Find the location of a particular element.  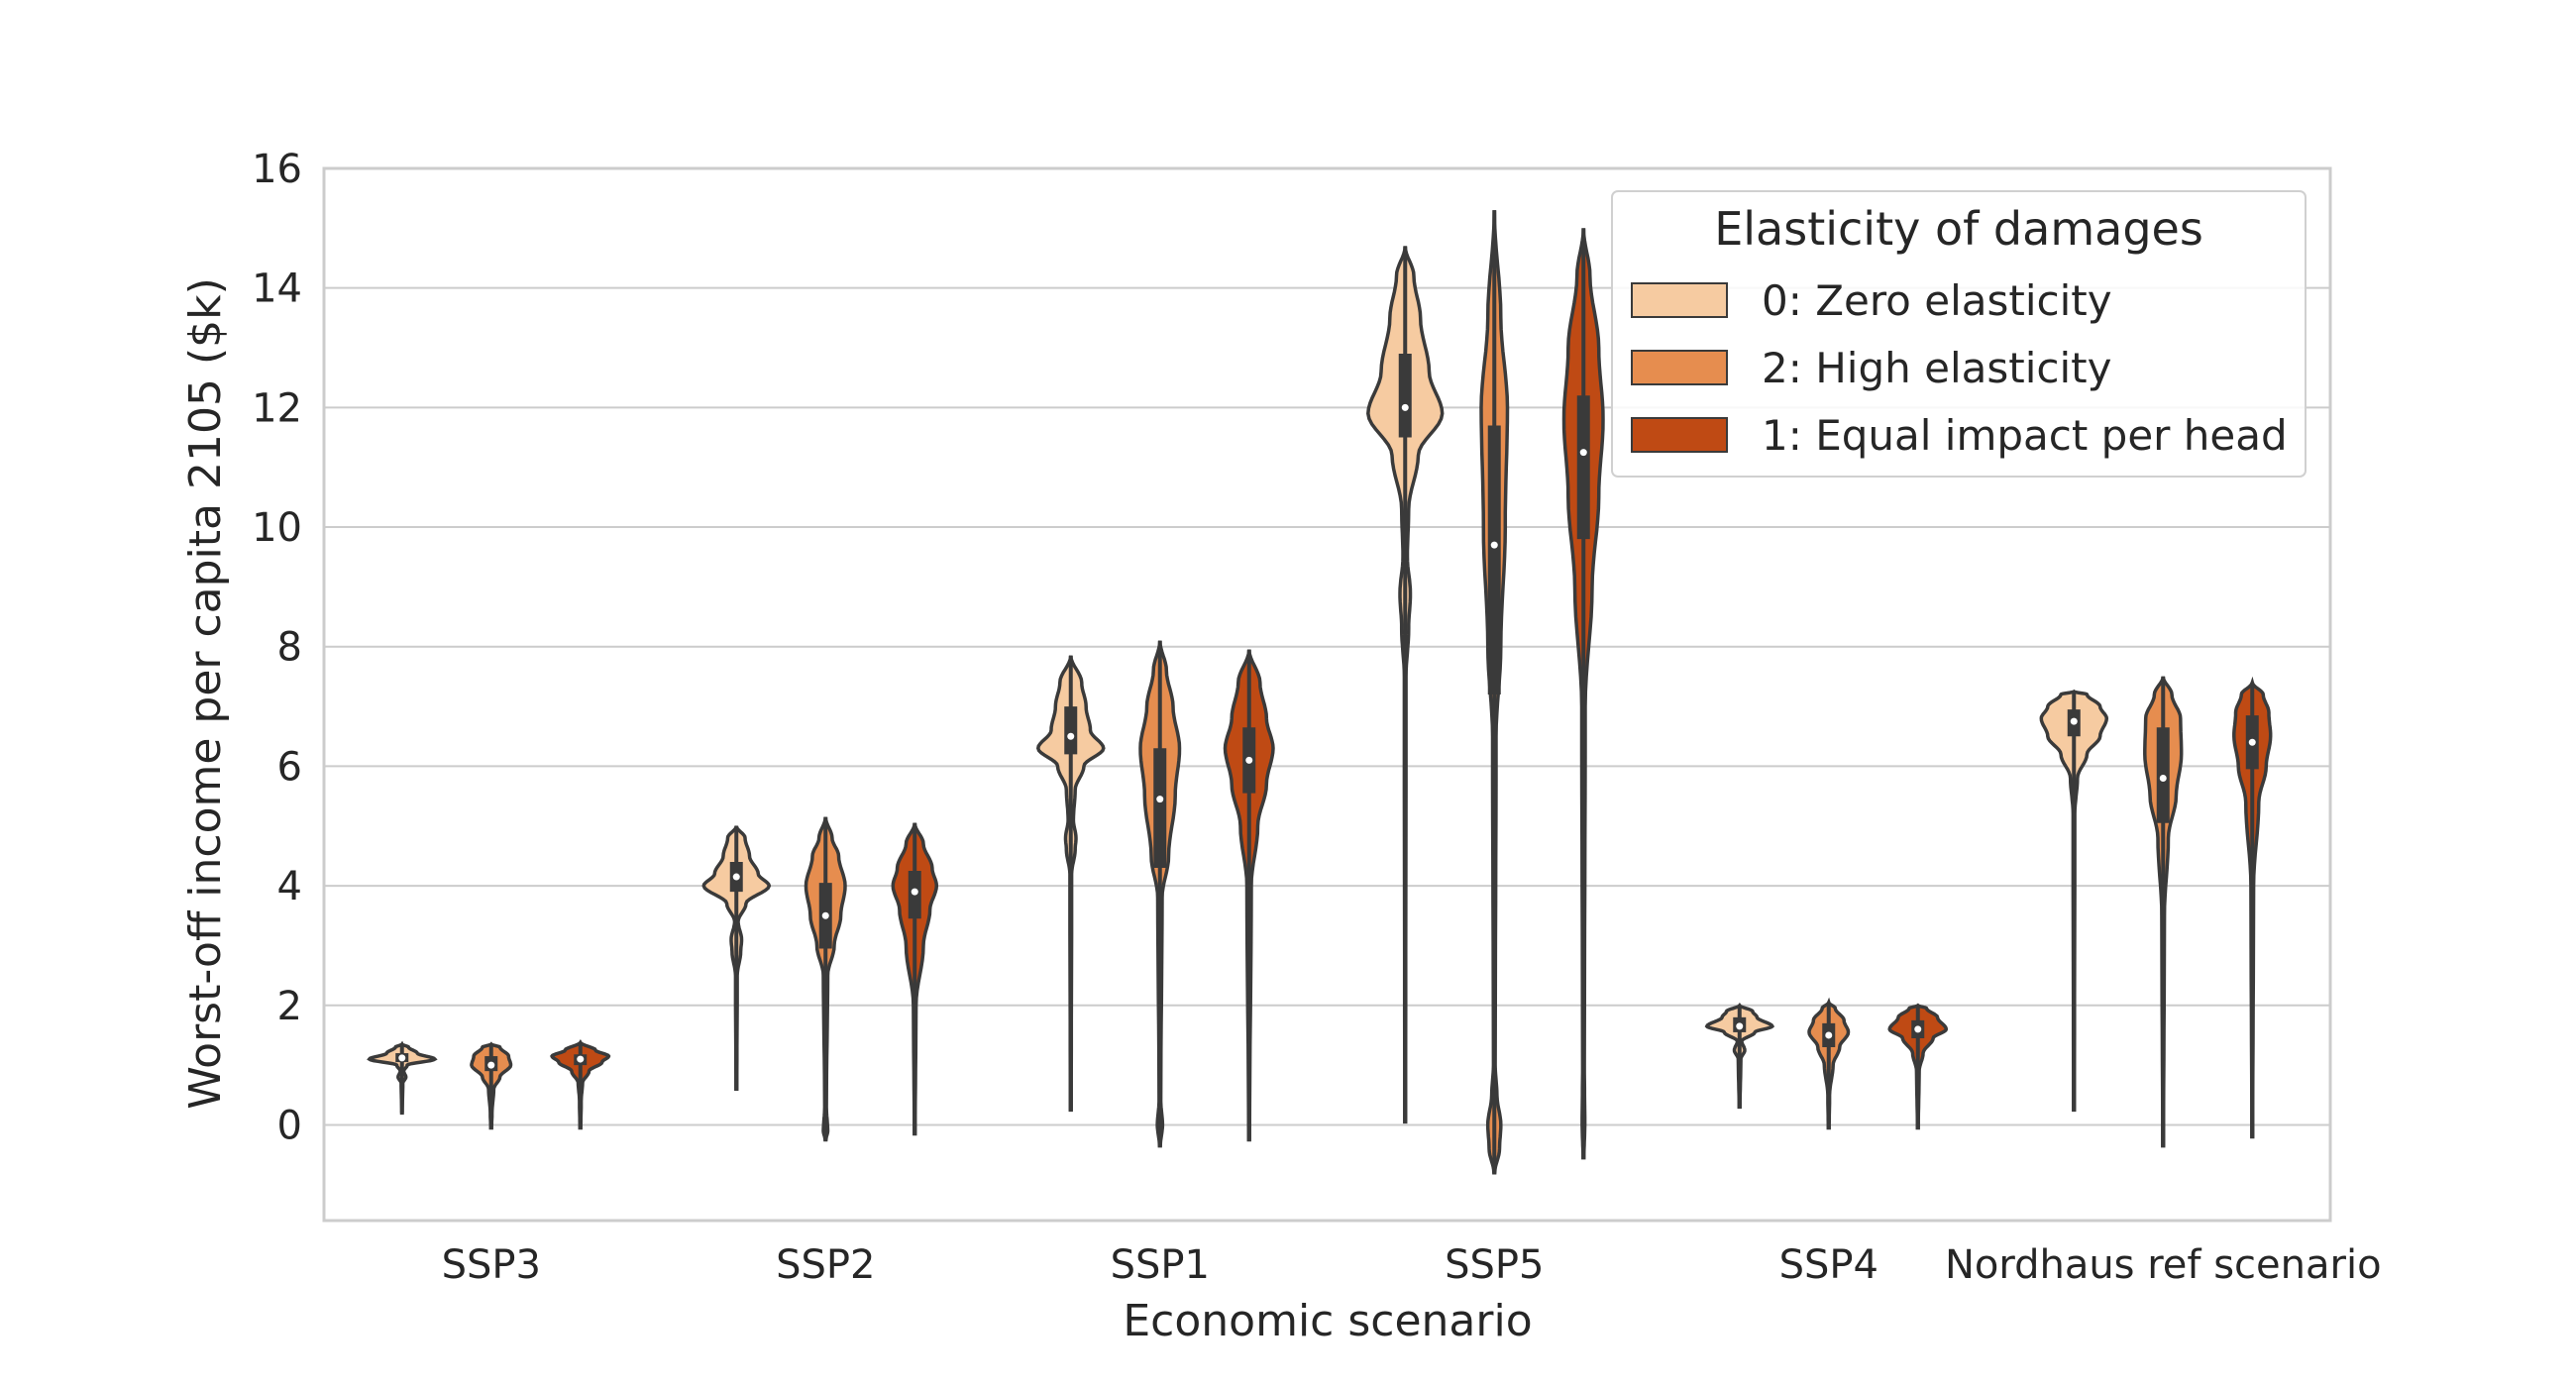

legend-label: 1: Equal impact per head is located at coordinates (2025, 435).